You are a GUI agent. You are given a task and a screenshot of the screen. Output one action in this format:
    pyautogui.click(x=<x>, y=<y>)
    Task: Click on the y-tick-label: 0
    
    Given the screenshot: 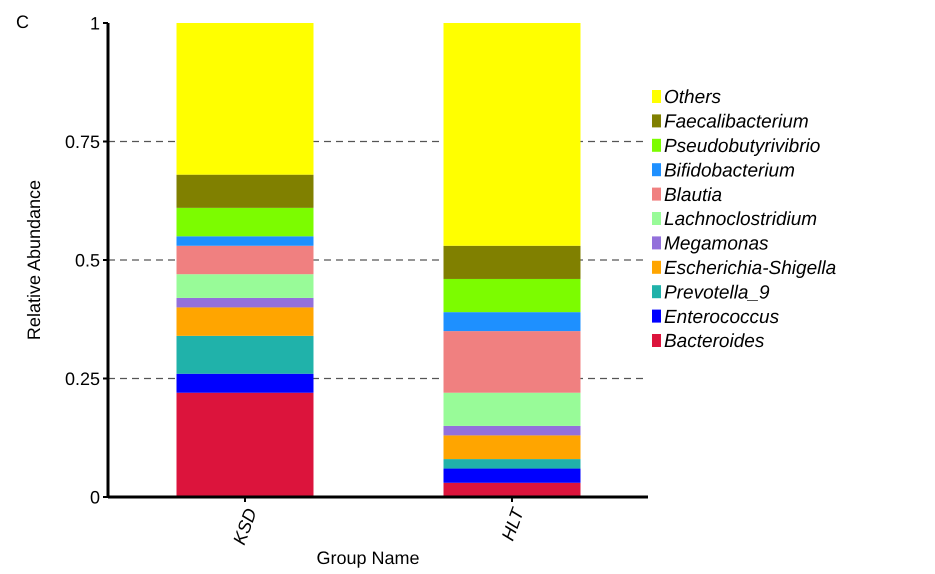 What is the action you would take?
    pyautogui.click(x=95, y=497)
    